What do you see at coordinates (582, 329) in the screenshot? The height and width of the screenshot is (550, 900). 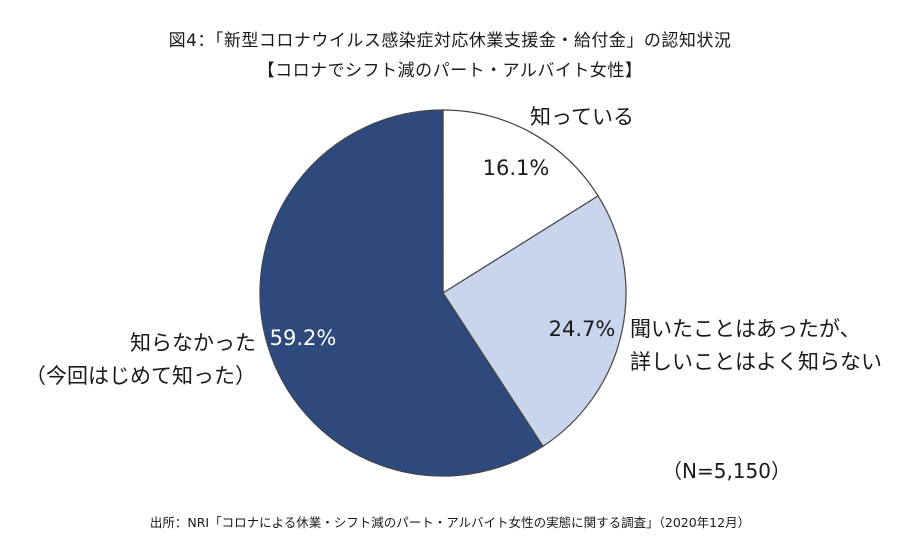 I see `slice-heard-not-detailed-value-label: 24.7%` at bounding box center [582, 329].